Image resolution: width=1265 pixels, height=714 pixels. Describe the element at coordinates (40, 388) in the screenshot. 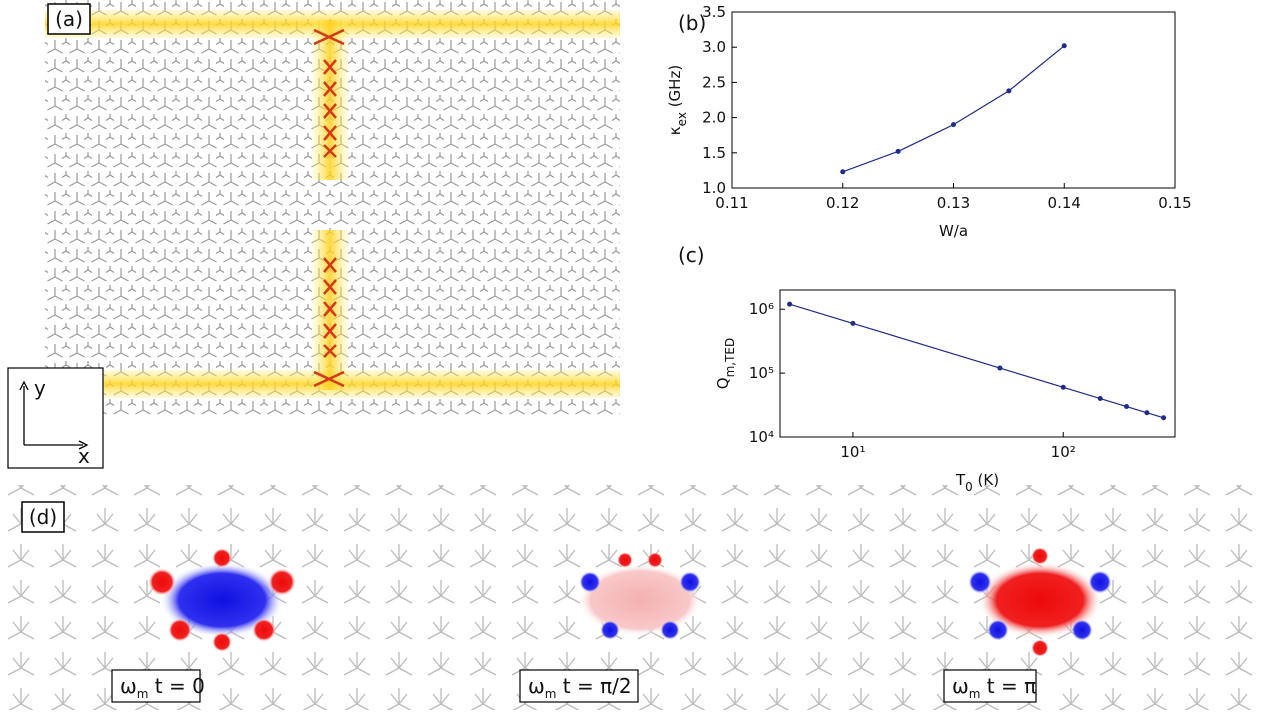

I see `axis-y-label: y` at that location.